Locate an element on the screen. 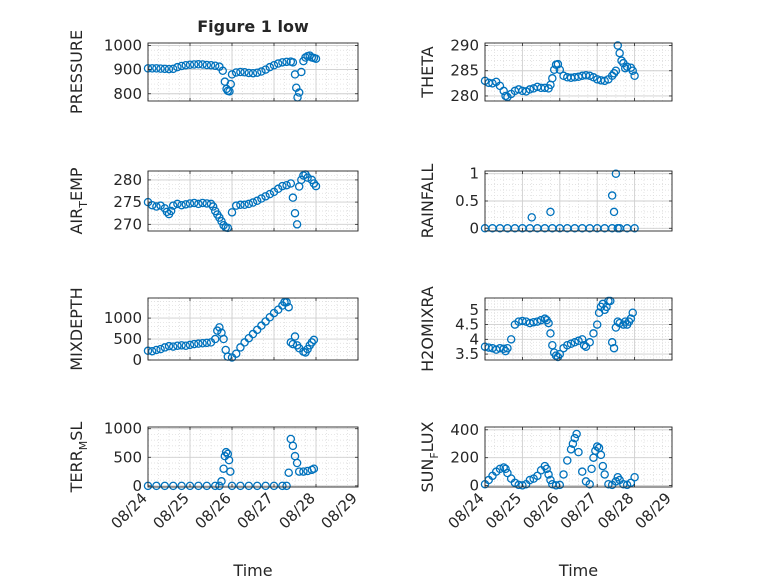  y-tick-label: 800 is located at coordinates (127, 94).